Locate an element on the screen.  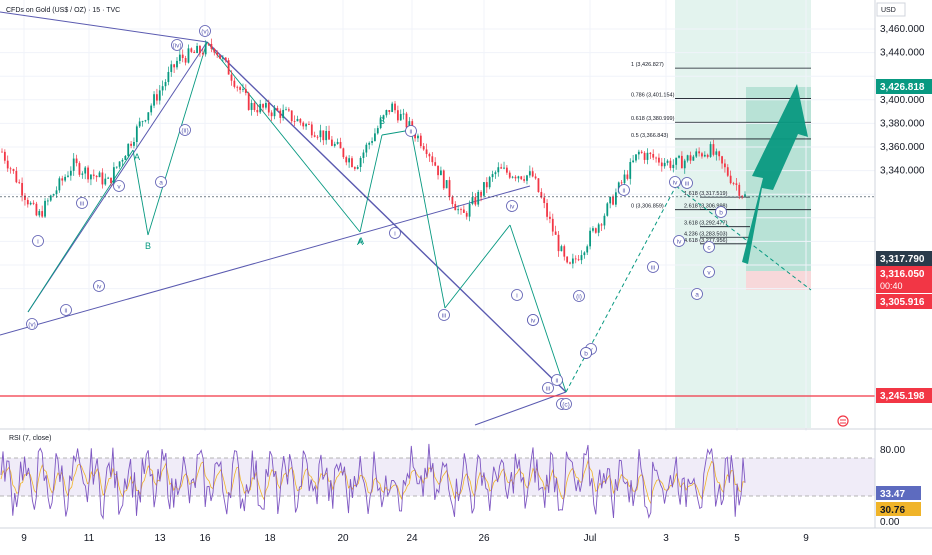
time-axis: 9 11 13 16 18 20 24 26 Jul 3 5 9 is located at coordinates (415, 538).